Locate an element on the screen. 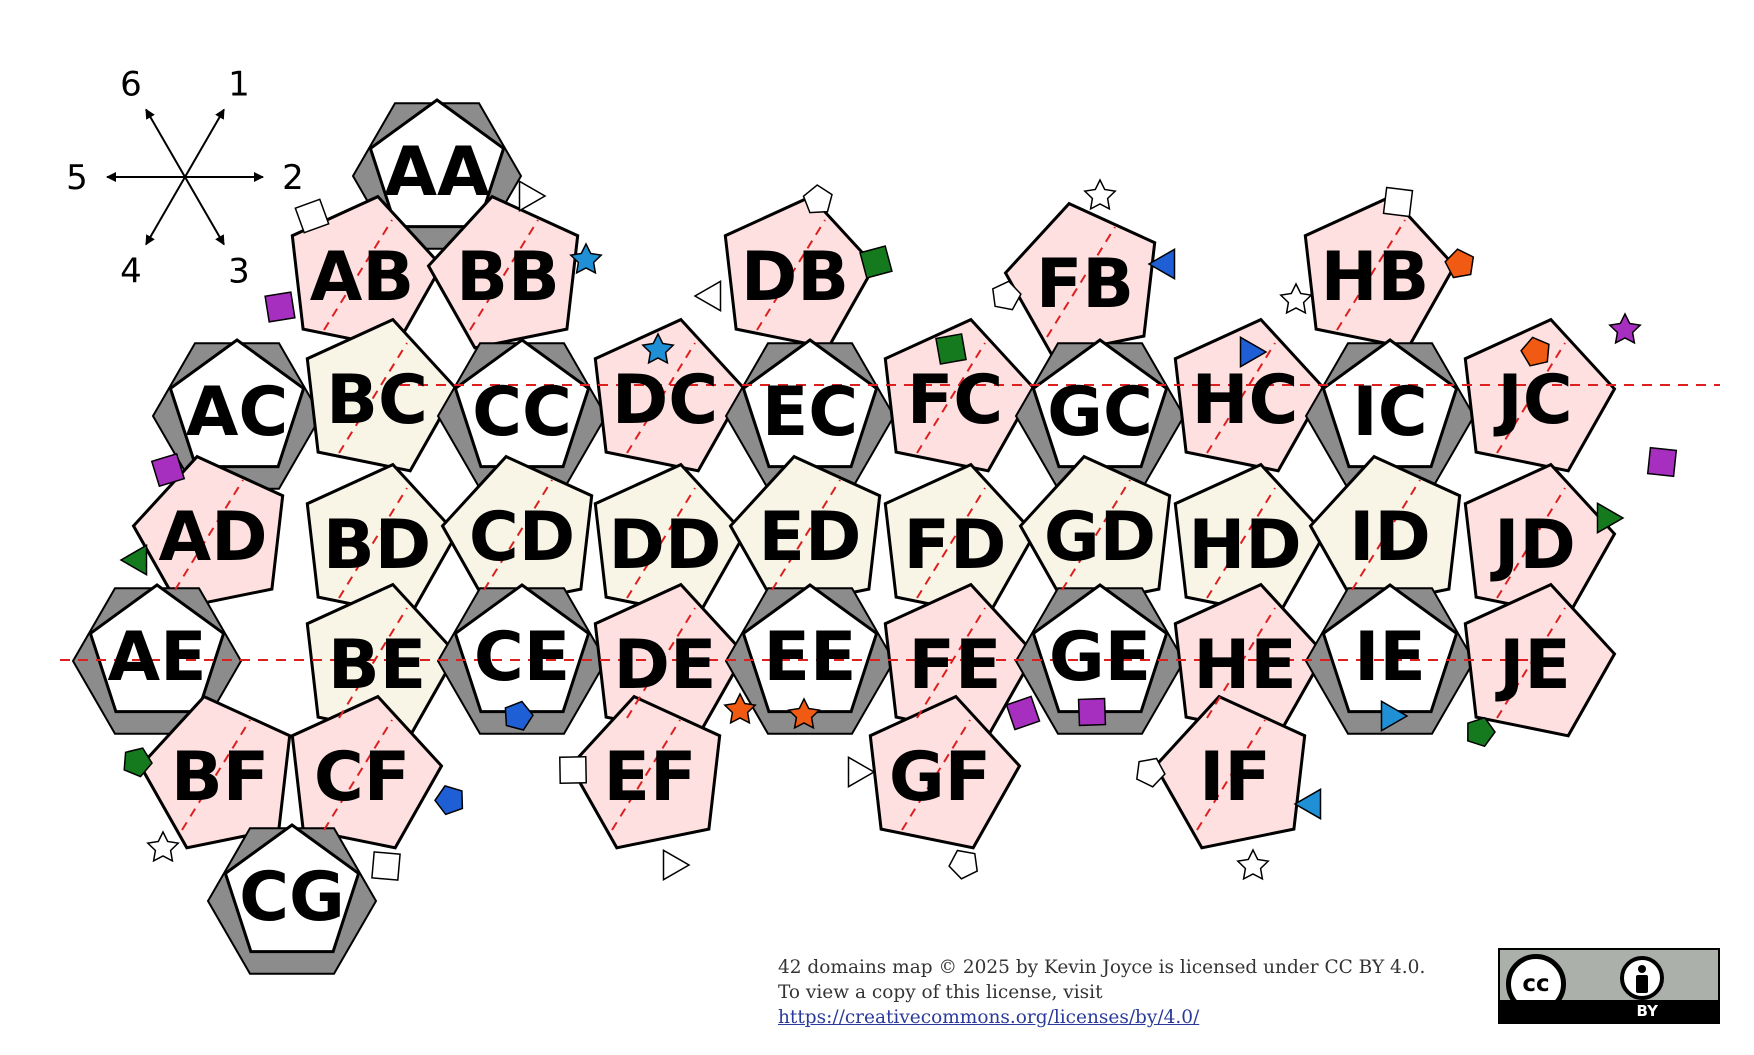 Image resolution: width=1754 pixels, height=1055 pixels. cut-line-jc is located at coordinates (1531, 398).